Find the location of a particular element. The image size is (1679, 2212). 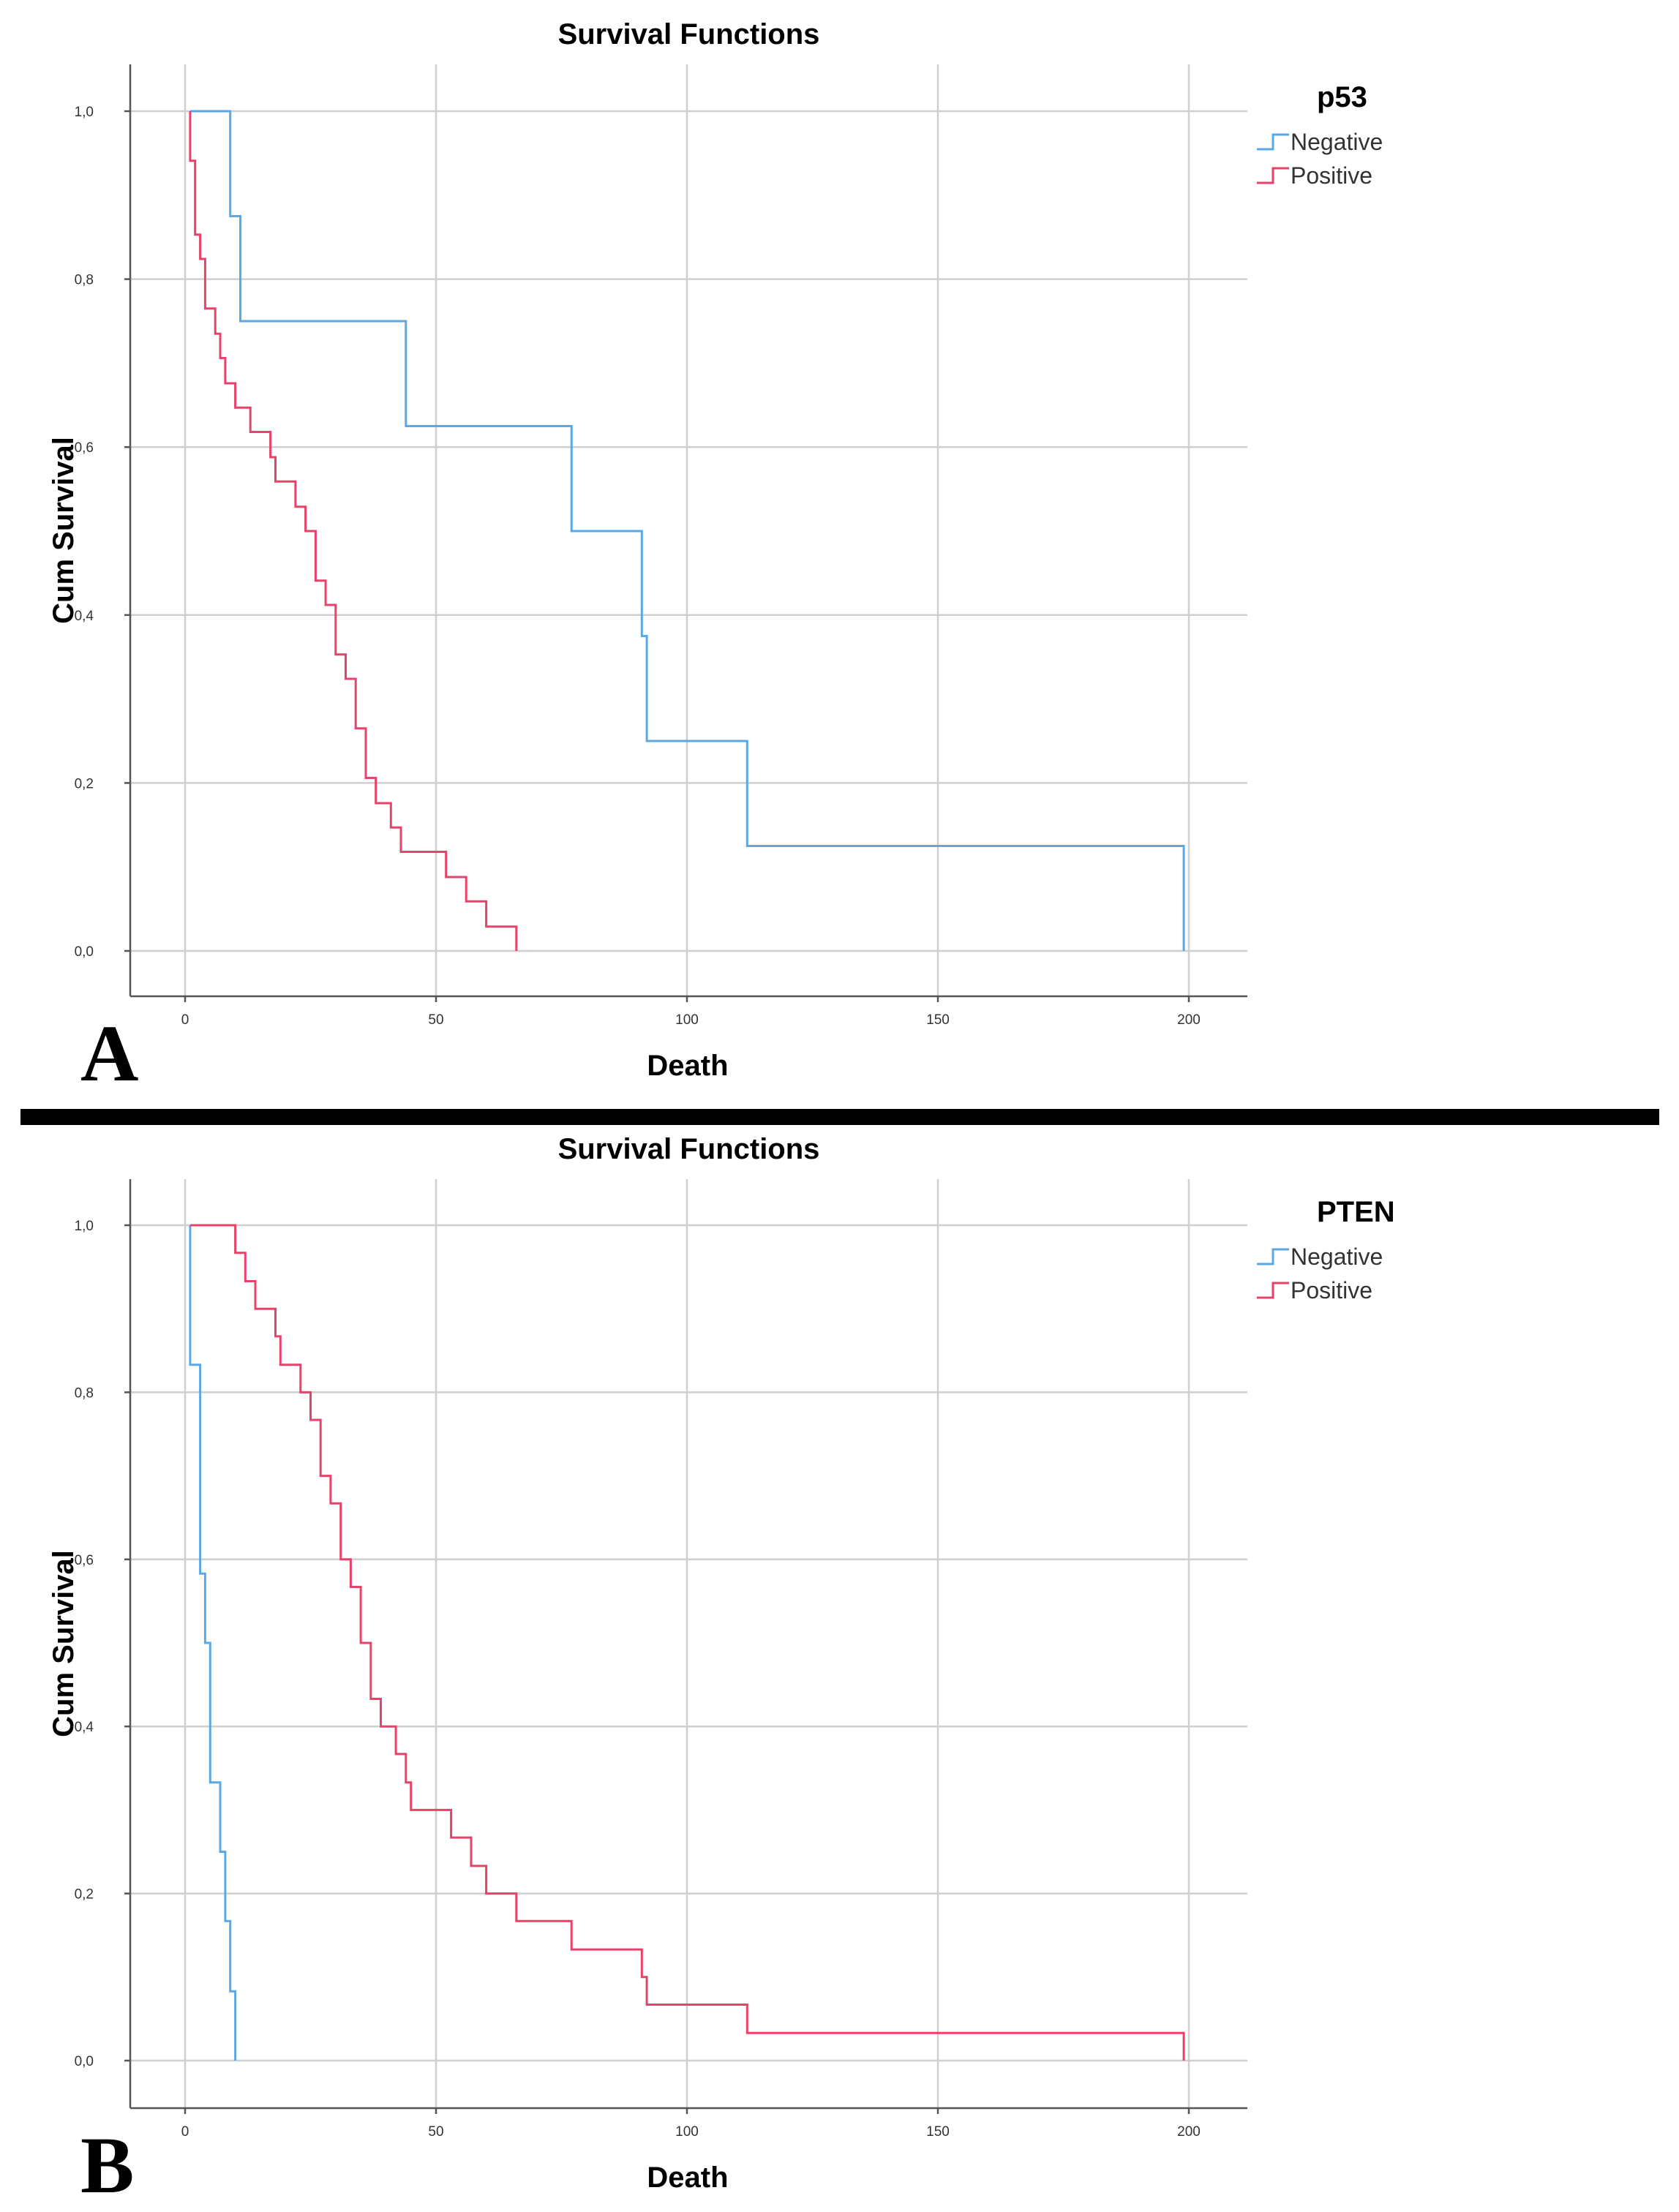

panel-b-panel-label: B is located at coordinates (107, 2165).